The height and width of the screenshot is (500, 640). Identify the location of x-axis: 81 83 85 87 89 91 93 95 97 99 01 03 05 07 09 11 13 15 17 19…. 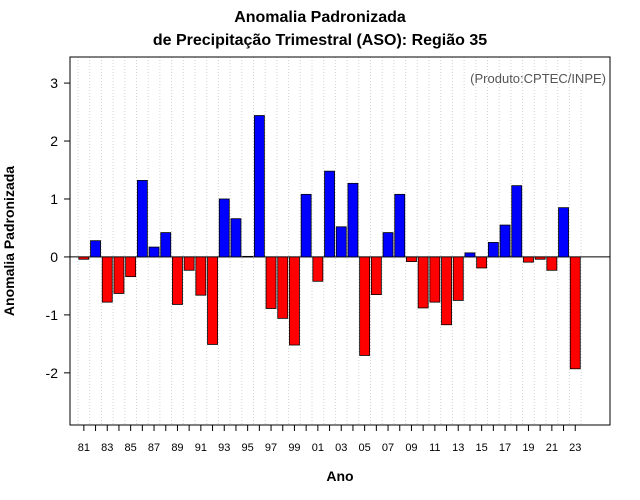
(329, 439).